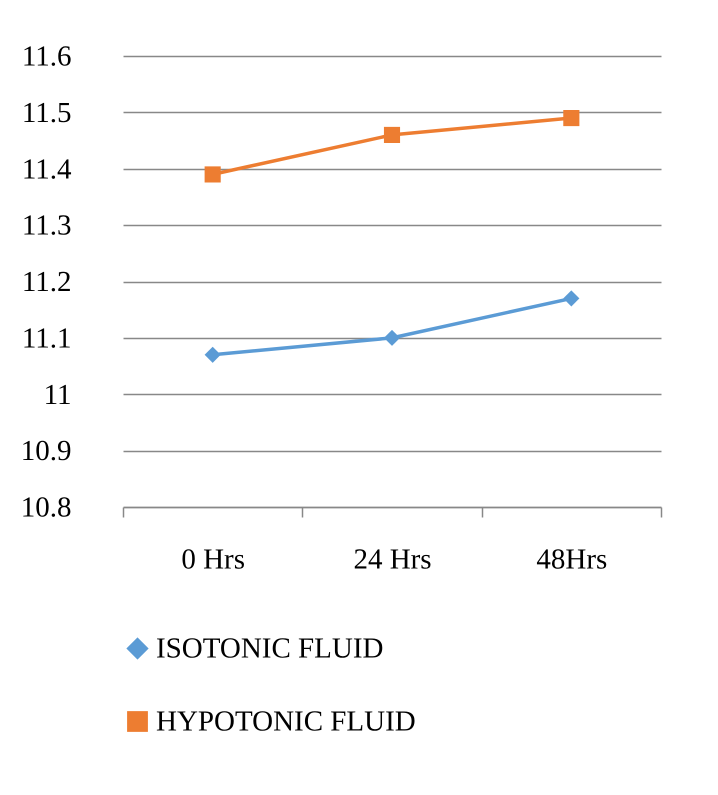 Image resolution: width=718 pixels, height=795 pixels. What do you see at coordinates (213, 560) in the screenshot?
I see `x-tick-label: 0 Hrs` at bounding box center [213, 560].